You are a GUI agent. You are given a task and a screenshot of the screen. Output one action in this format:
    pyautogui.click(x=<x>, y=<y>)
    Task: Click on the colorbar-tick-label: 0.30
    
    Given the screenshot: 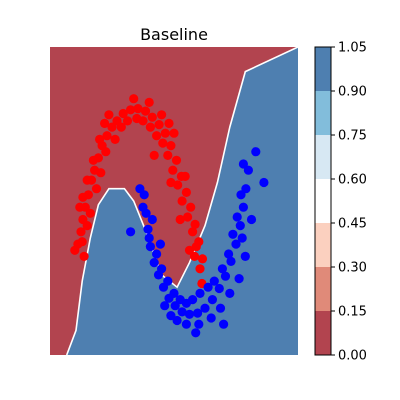 What is the action you would take?
    pyautogui.click(x=352, y=268)
    